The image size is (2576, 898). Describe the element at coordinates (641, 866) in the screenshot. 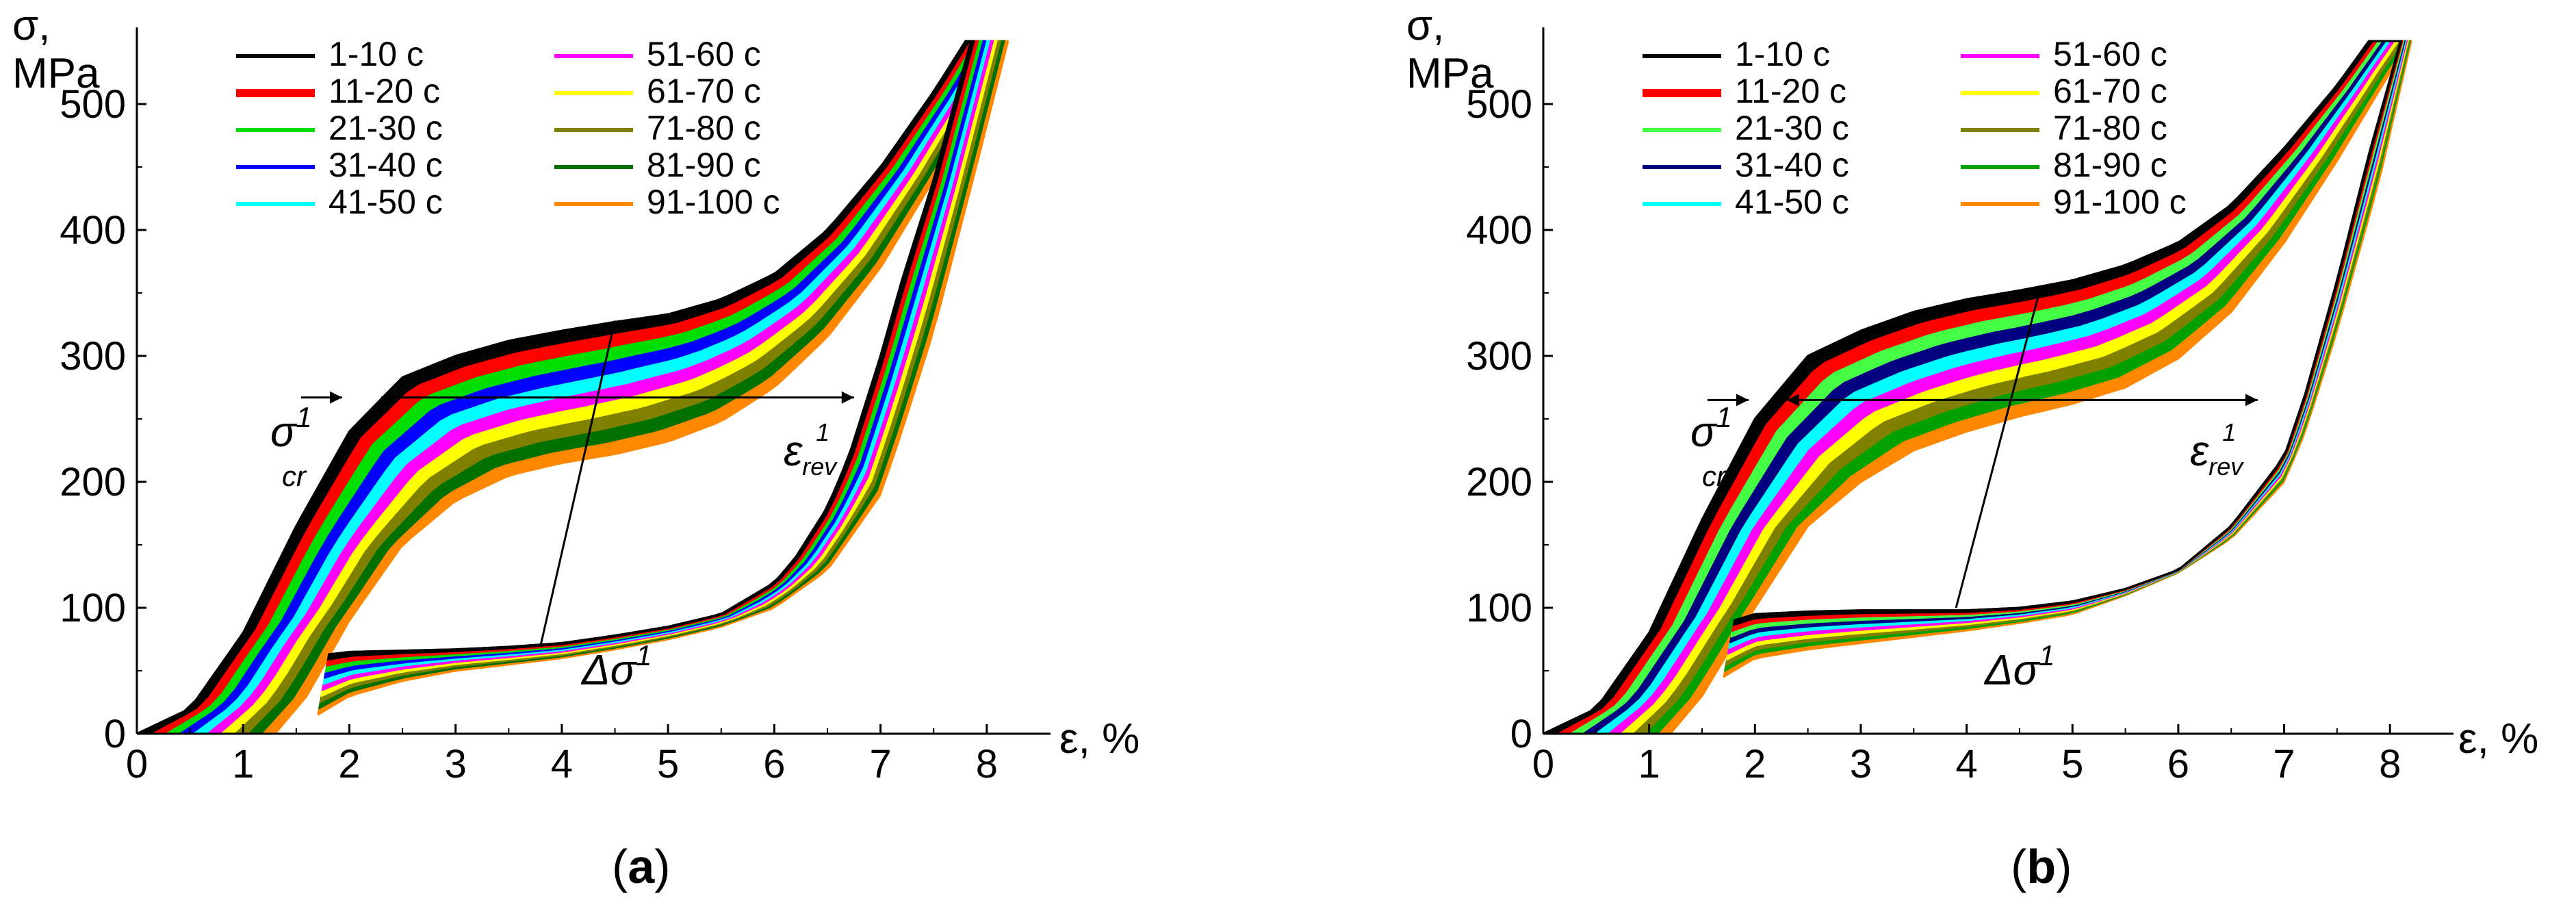

I see `panel-label: (a)` at that location.